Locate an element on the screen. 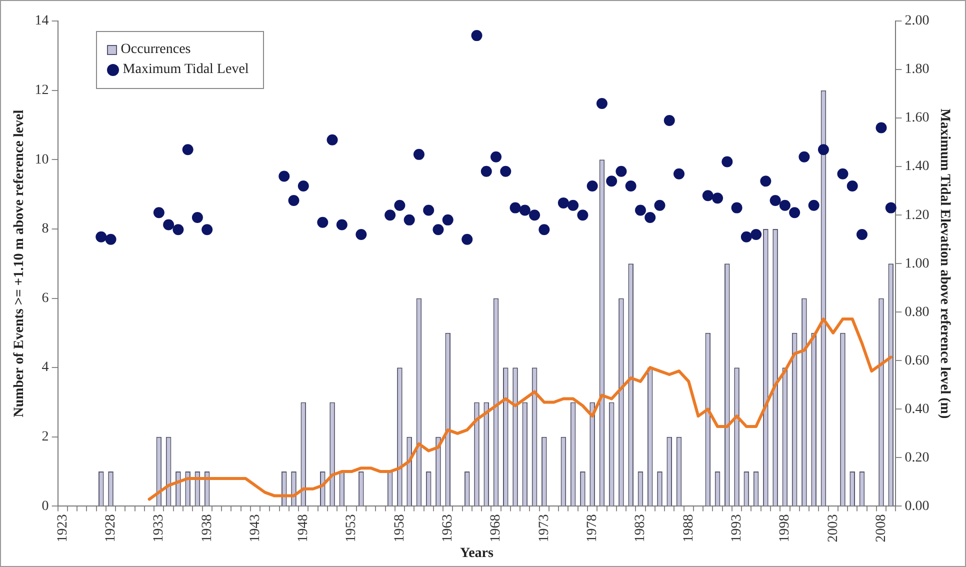 The width and height of the screenshot is (966, 567). y2-tick-label: 0.00 is located at coordinates (917, 506).